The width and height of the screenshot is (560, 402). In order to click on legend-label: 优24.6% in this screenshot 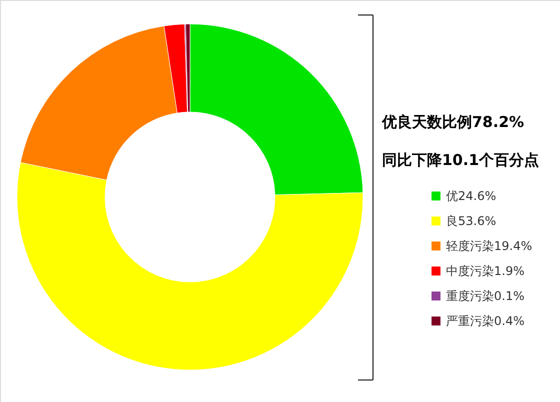, I will do `click(471, 196)`.